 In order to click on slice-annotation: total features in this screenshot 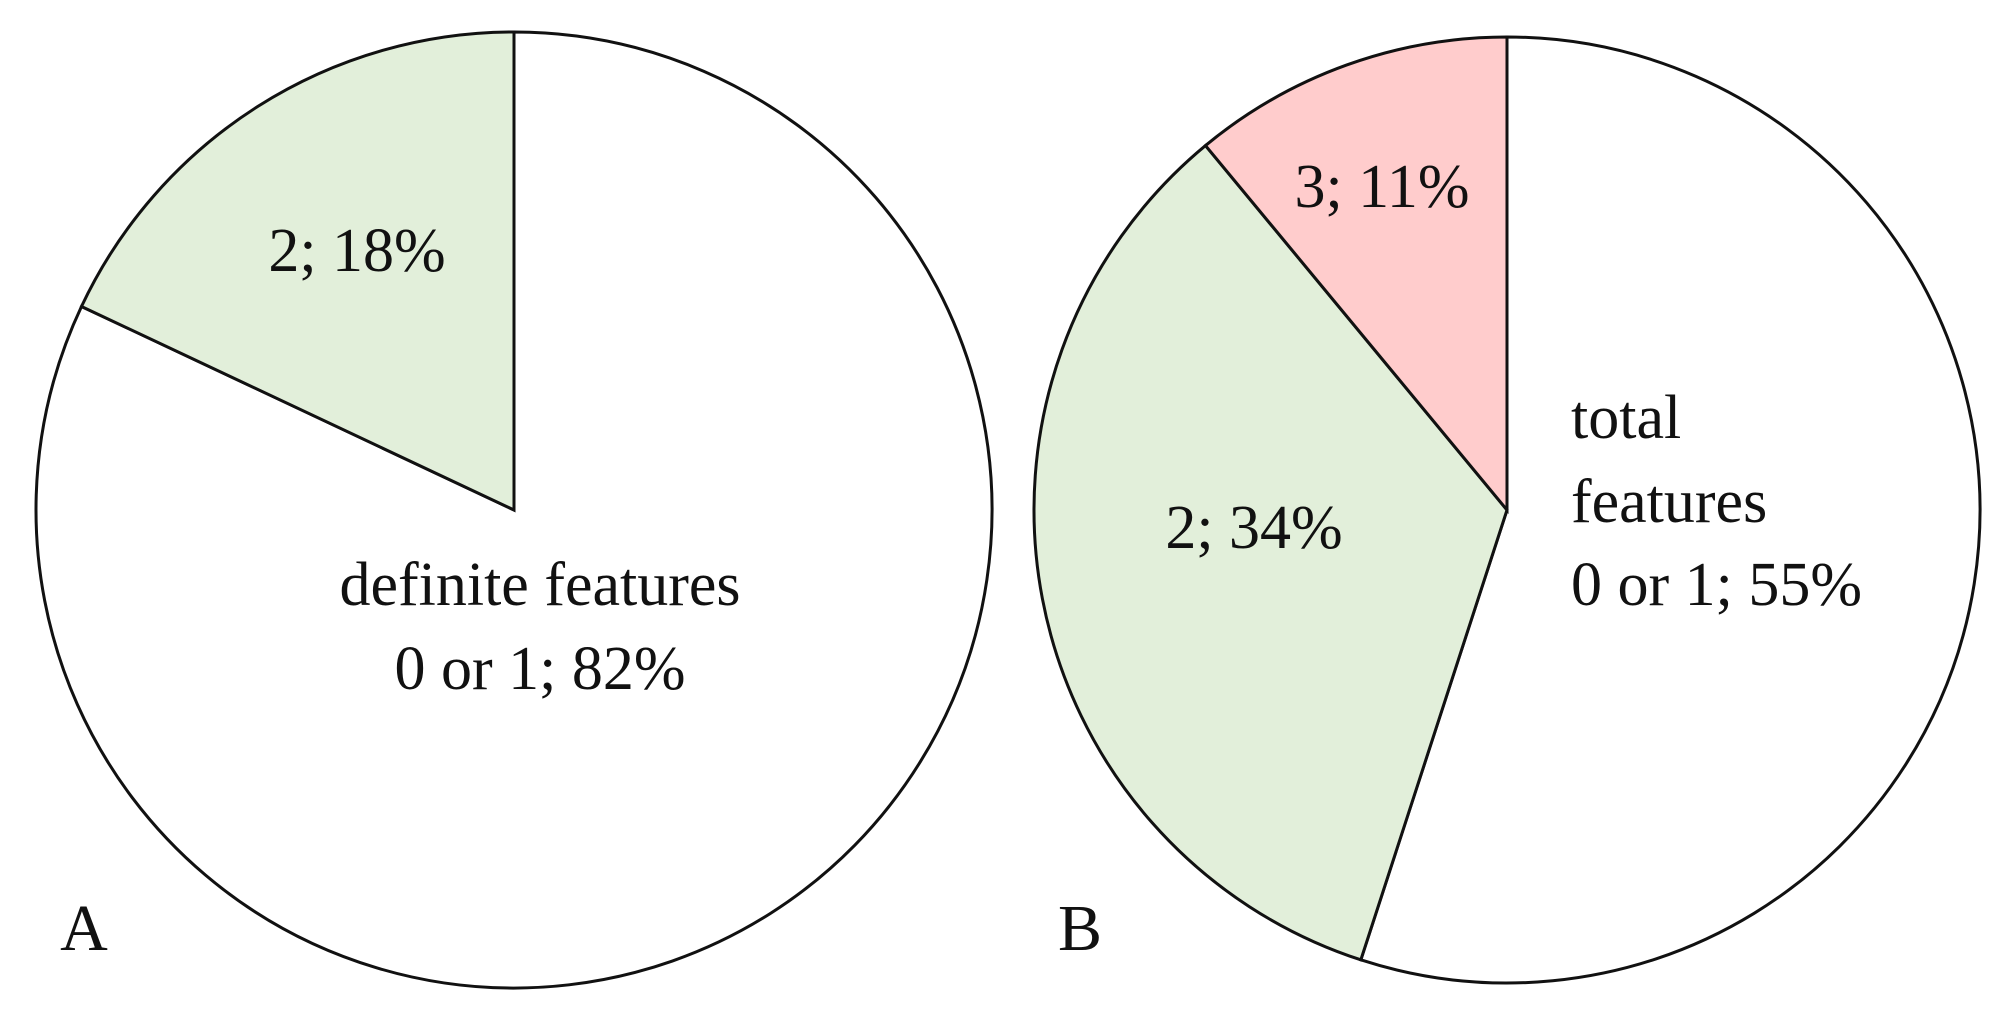, I will do `click(1669, 460)`.